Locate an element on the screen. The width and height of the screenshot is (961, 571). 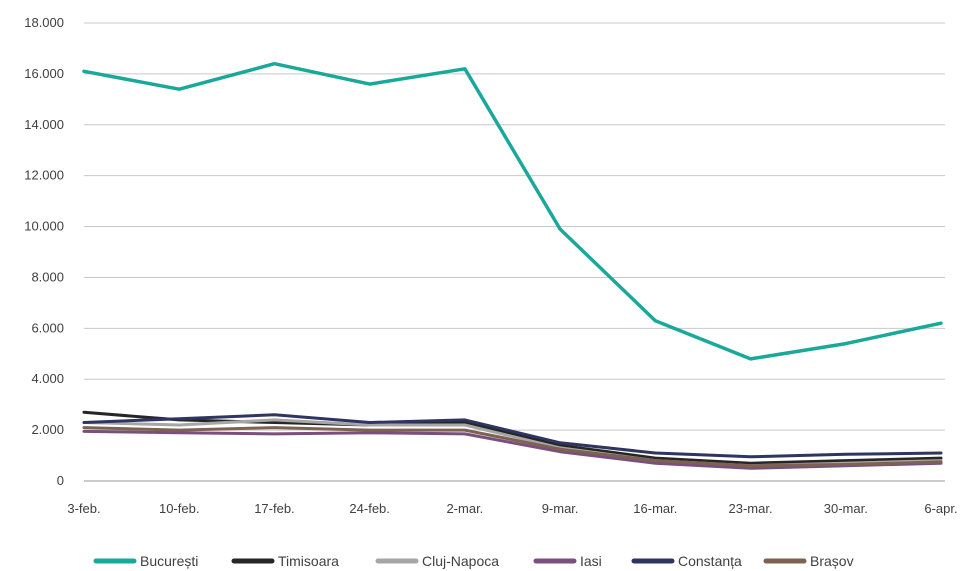
series-line-constan-a is located at coordinates (512, 436).